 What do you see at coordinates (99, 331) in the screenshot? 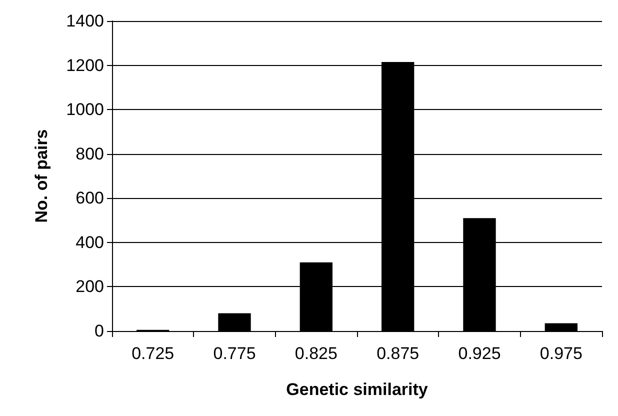
I see `y-tick-label: 0` at bounding box center [99, 331].